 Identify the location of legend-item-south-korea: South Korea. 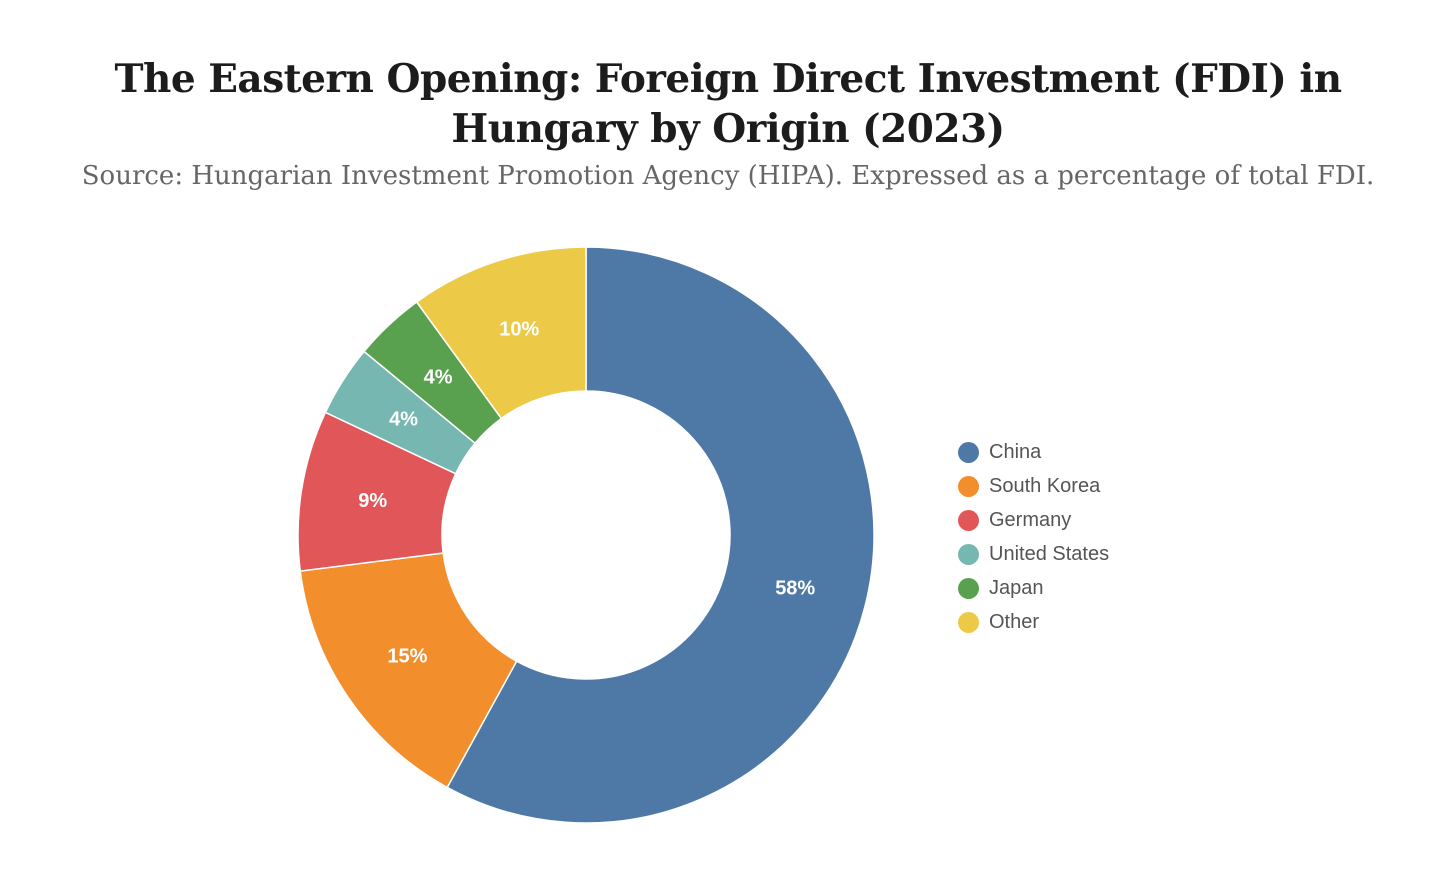
(1033, 486).